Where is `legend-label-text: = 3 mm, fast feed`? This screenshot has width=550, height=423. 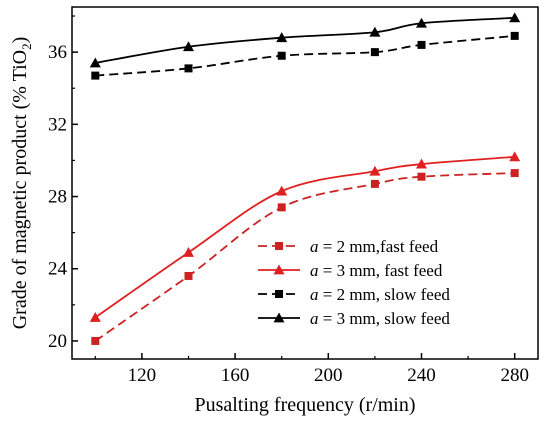
legend-label-text: = 3 mm, fast feed is located at coordinates (381, 270).